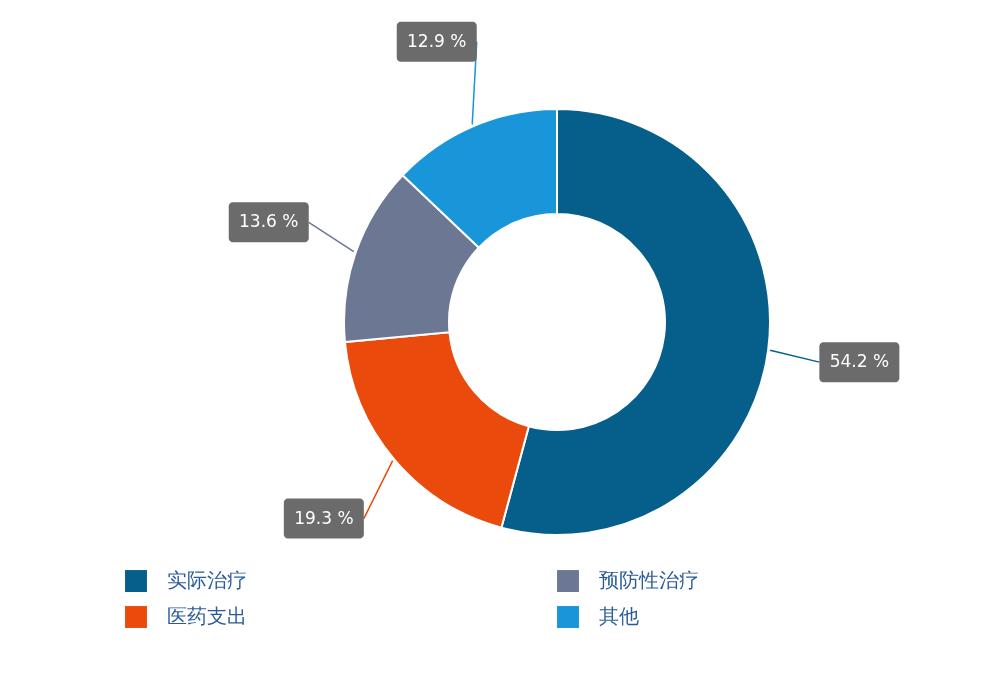 The height and width of the screenshot is (676, 1006). I want to click on data-label: 12.9 %, so click(437, 40).